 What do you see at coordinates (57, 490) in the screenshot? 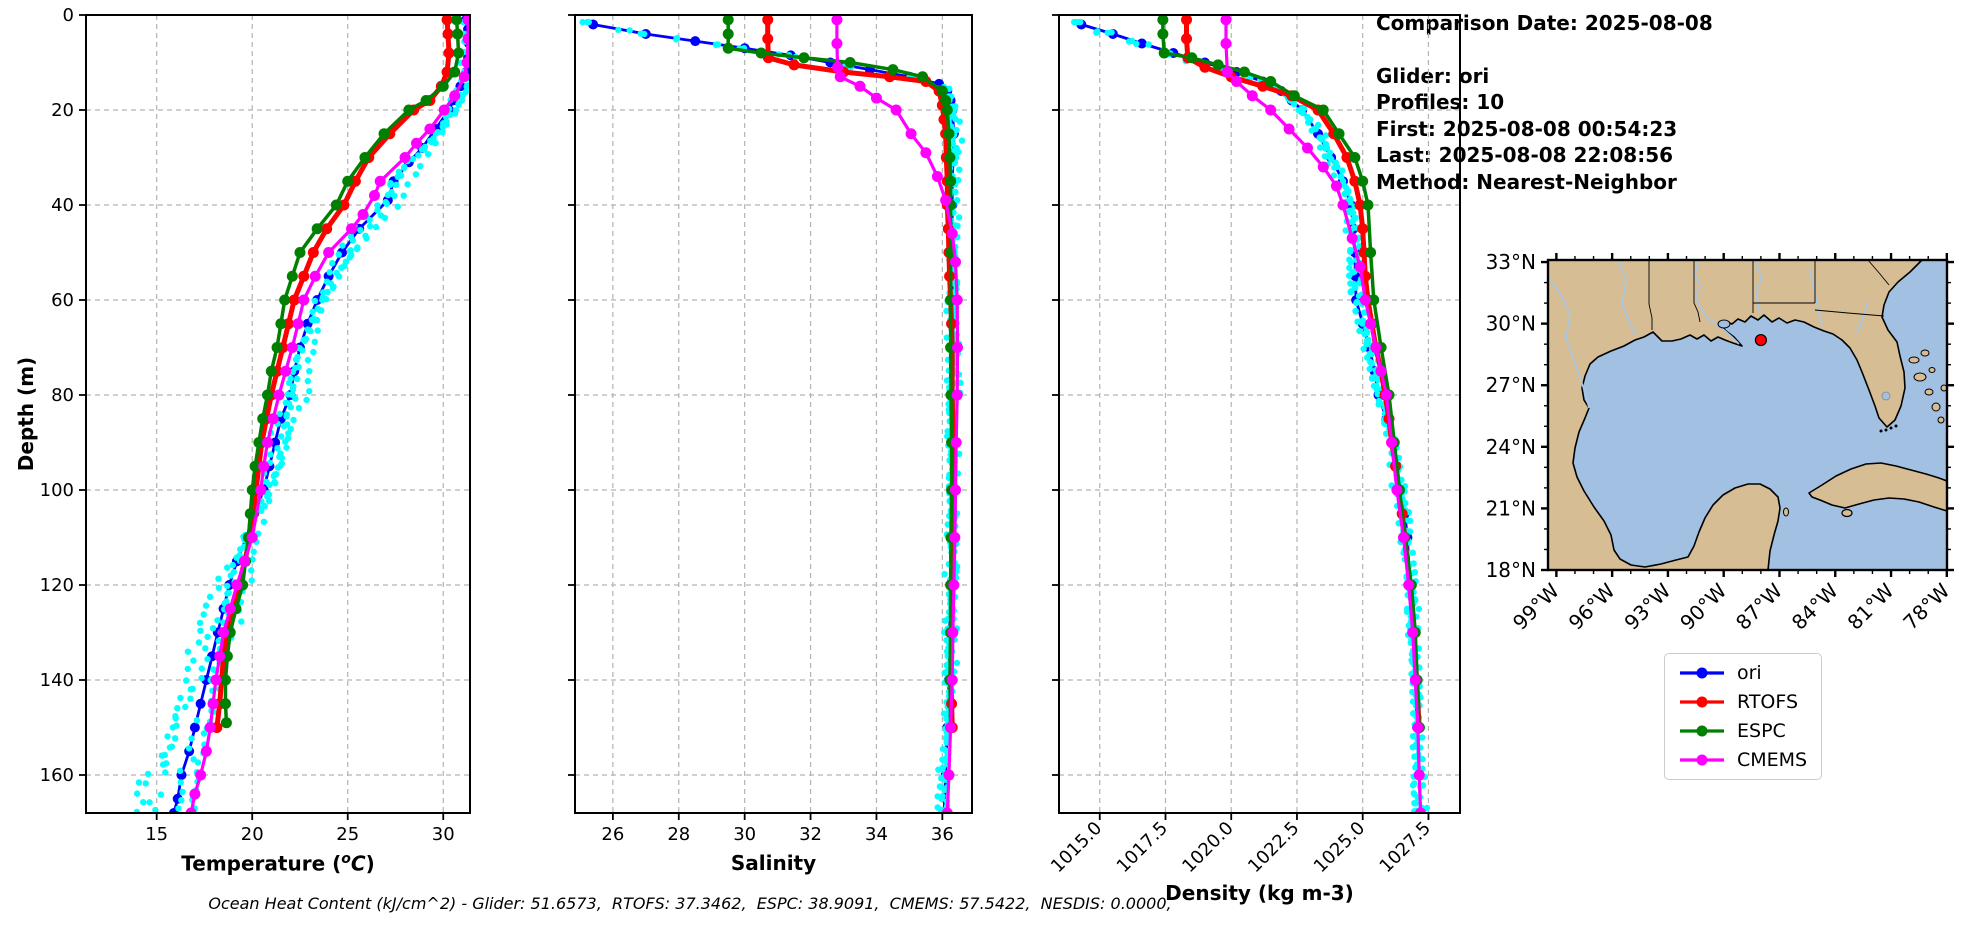
I see `depth-tick-label: 100` at bounding box center [57, 490].